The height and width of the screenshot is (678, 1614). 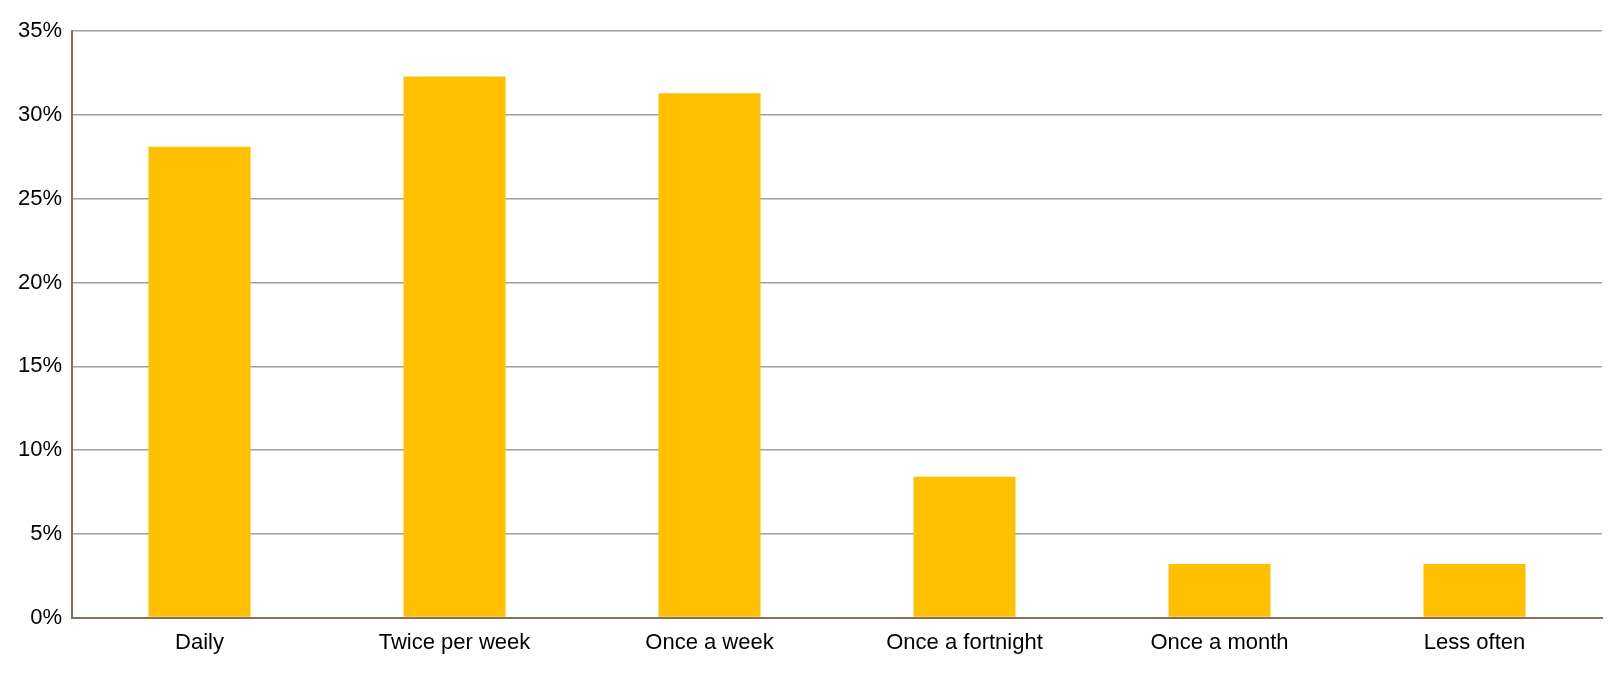 What do you see at coordinates (710, 641) in the screenshot?
I see `x-tick-label: Once a week` at bounding box center [710, 641].